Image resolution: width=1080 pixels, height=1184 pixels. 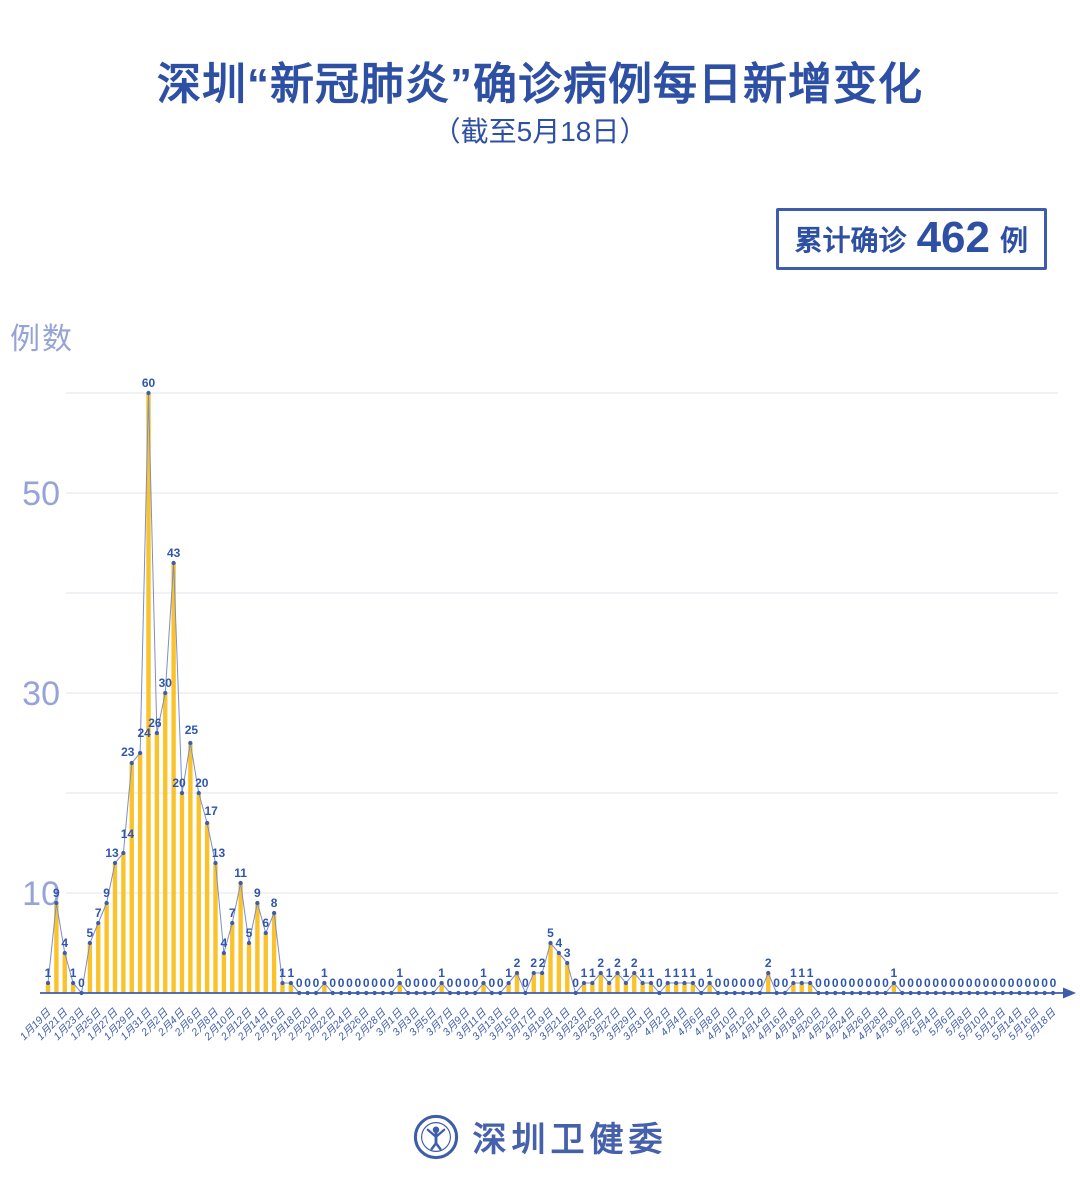 What do you see at coordinates (41, 894) in the screenshot?
I see `y-tick-label-10: 10` at bounding box center [41, 894].